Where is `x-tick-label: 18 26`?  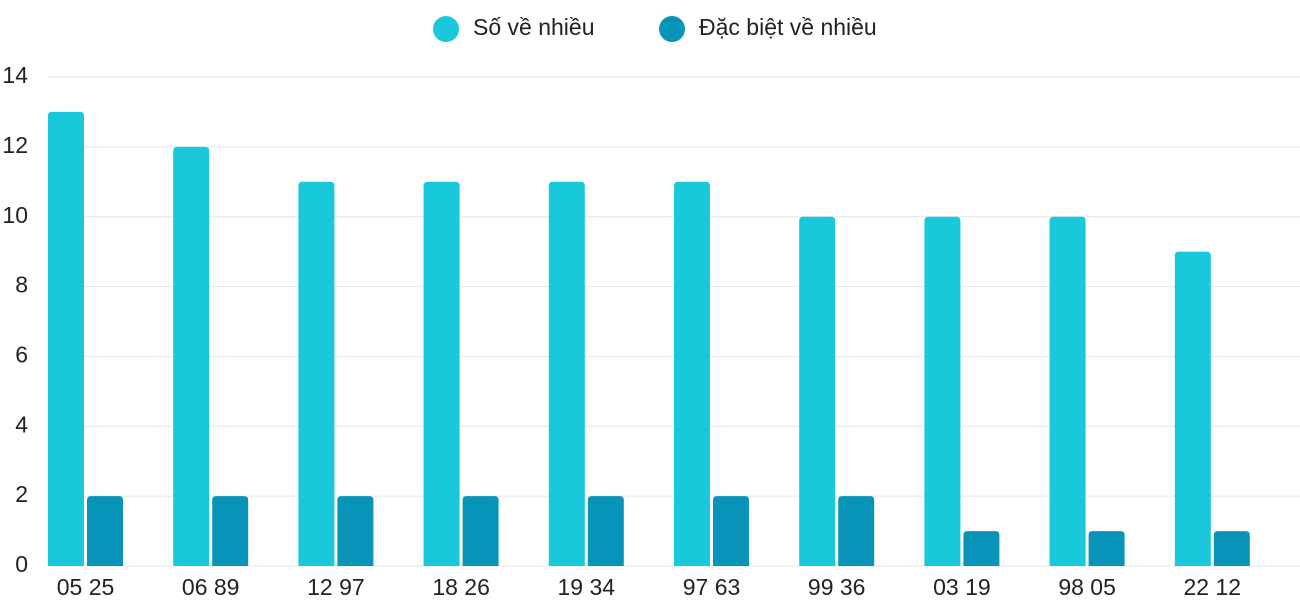
x-tick-label: 18 26 is located at coordinates (461, 587).